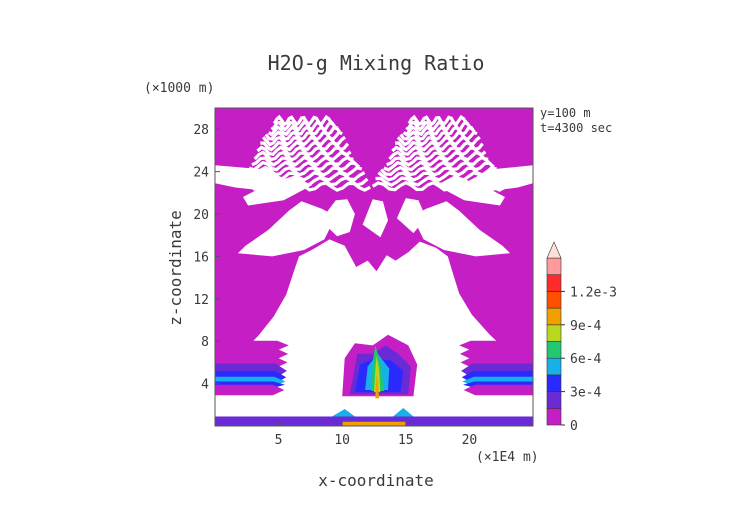  Describe the element at coordinates (201, 257) in the screenshot. I see `y-tick-label: 16` at that location.